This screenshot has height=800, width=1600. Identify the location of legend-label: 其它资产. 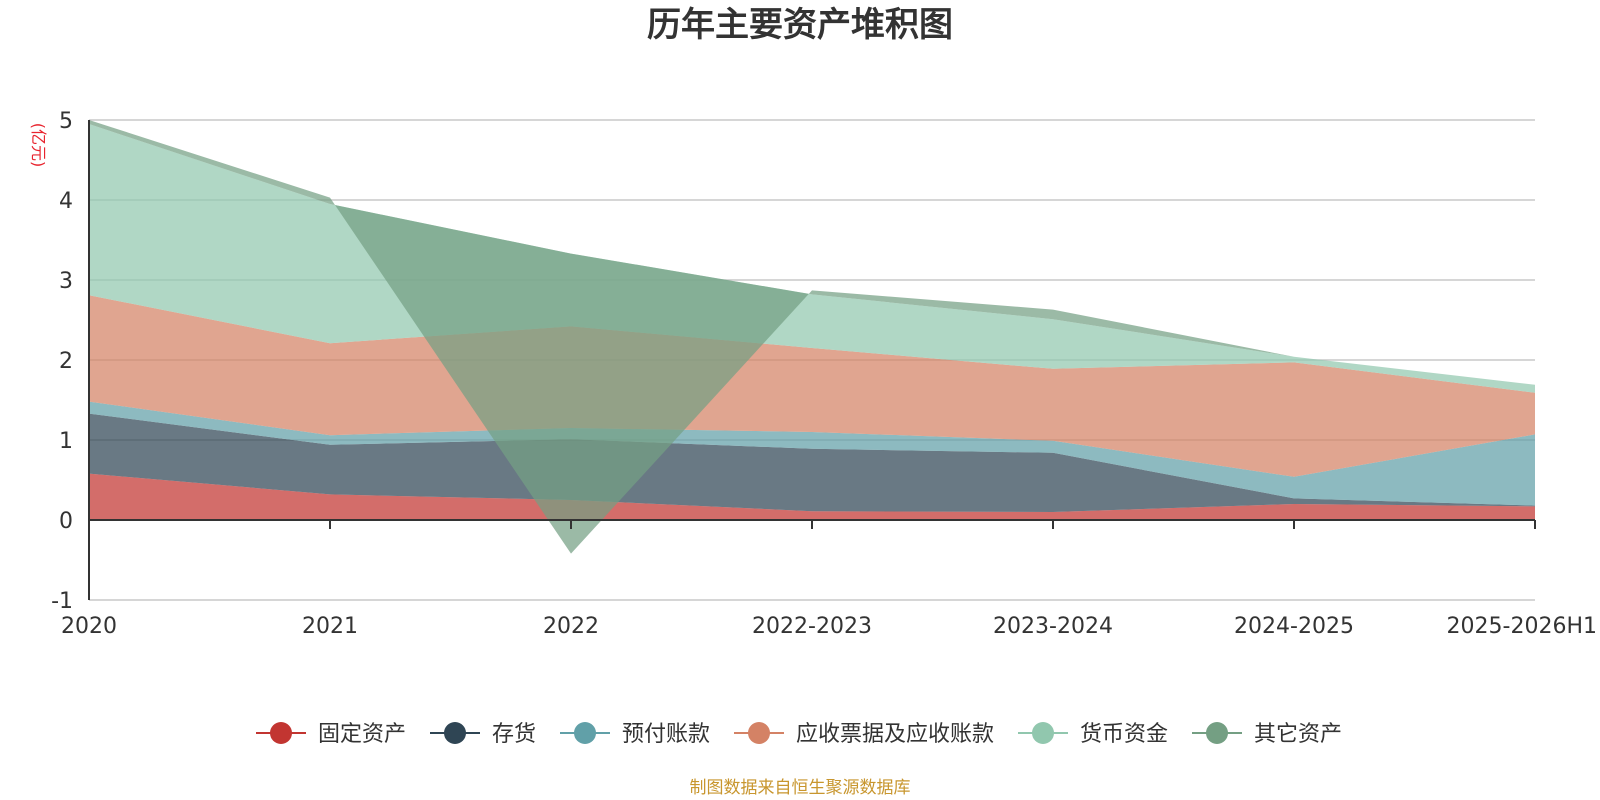
(1298, 734).